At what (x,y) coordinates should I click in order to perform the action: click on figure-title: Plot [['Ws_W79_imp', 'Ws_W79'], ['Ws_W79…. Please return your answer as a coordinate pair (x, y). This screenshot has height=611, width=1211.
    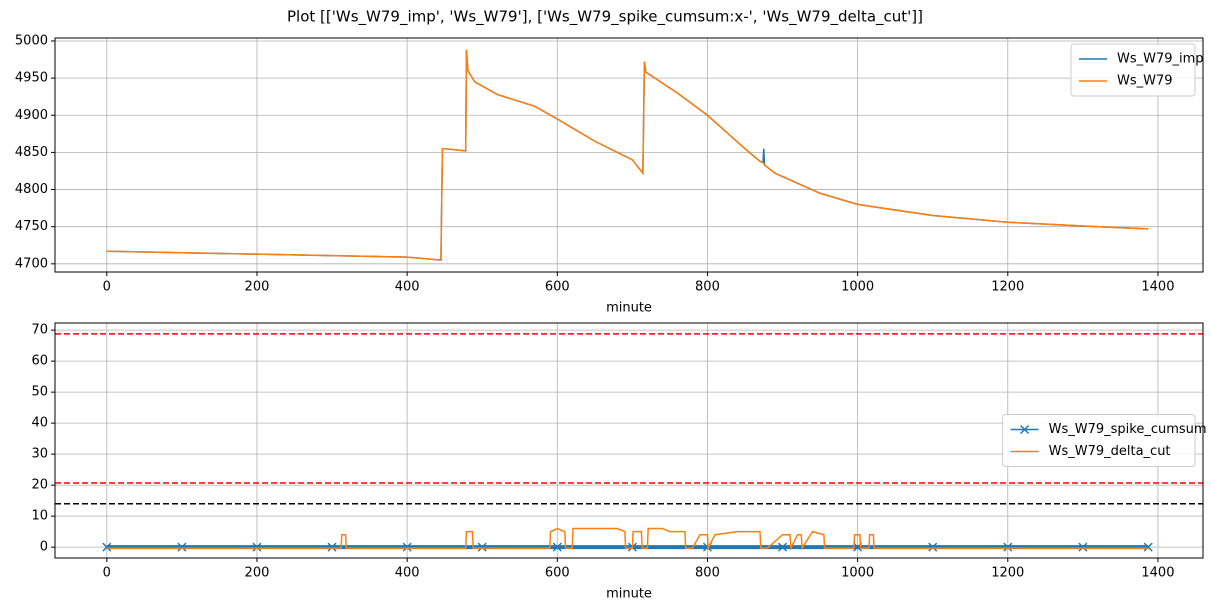
    Looking at the image, I should click on (605, 17).